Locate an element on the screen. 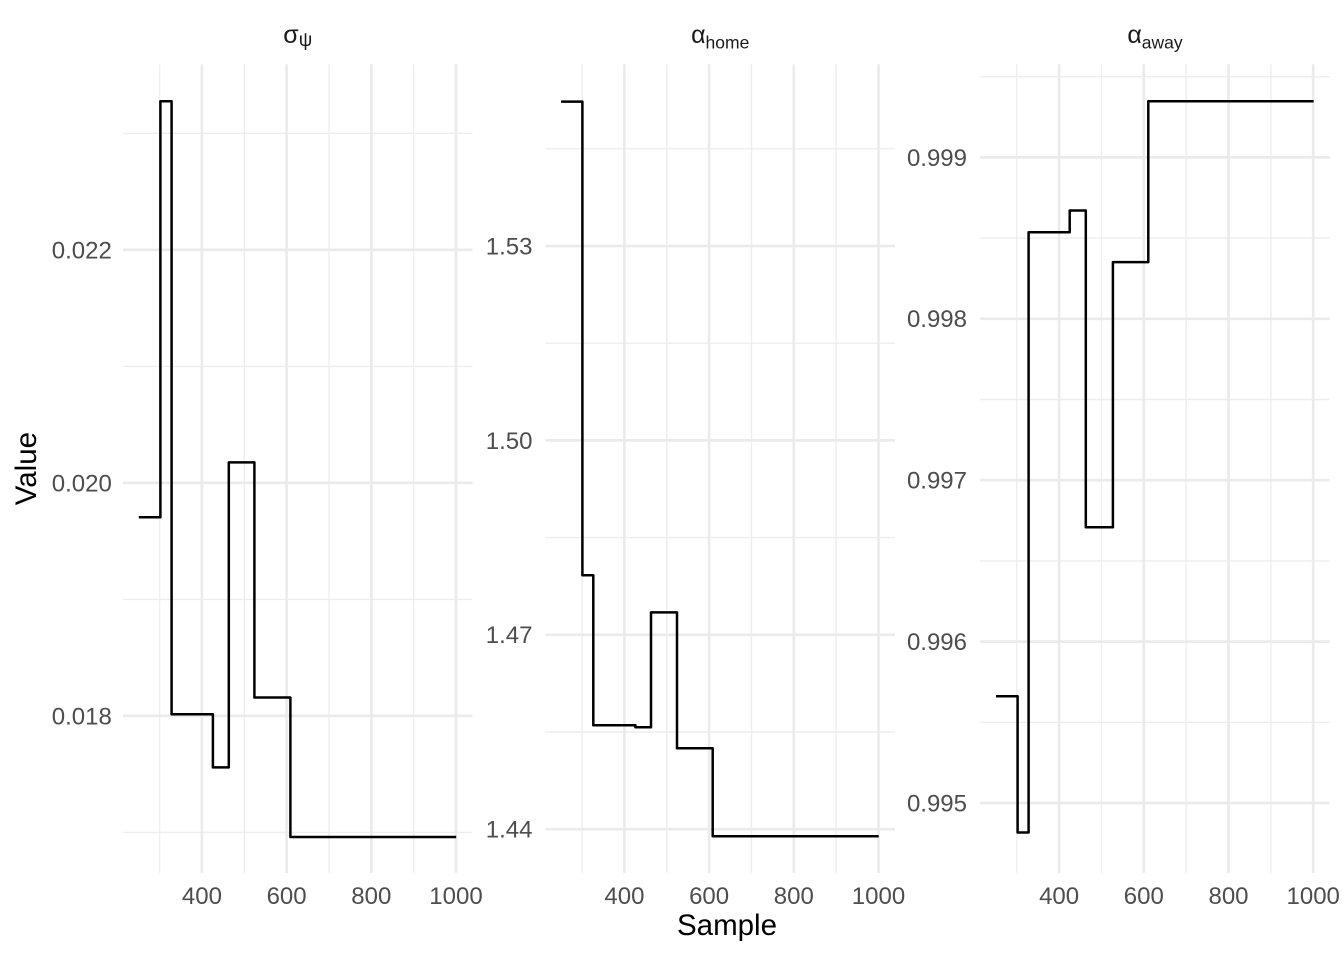  svg-text: 0.997 is located at coordinates (937, 481).